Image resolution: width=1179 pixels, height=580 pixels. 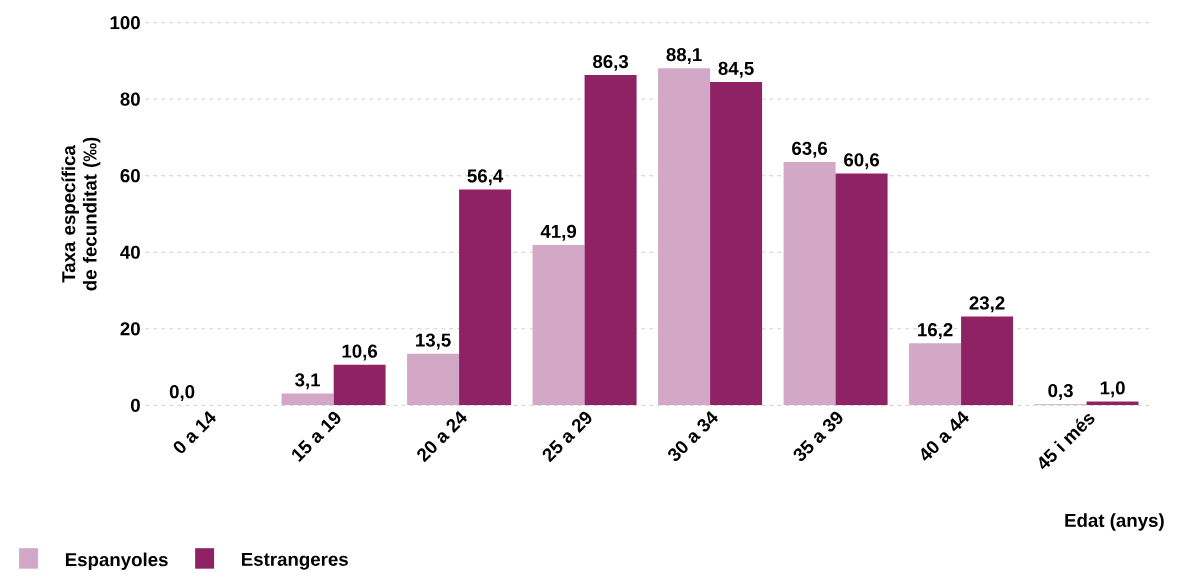 What do you see at coordinates (442, 436) in the screenshot?
I see `x-tick-label: 20 a 24` at bounding box center [442, 436].